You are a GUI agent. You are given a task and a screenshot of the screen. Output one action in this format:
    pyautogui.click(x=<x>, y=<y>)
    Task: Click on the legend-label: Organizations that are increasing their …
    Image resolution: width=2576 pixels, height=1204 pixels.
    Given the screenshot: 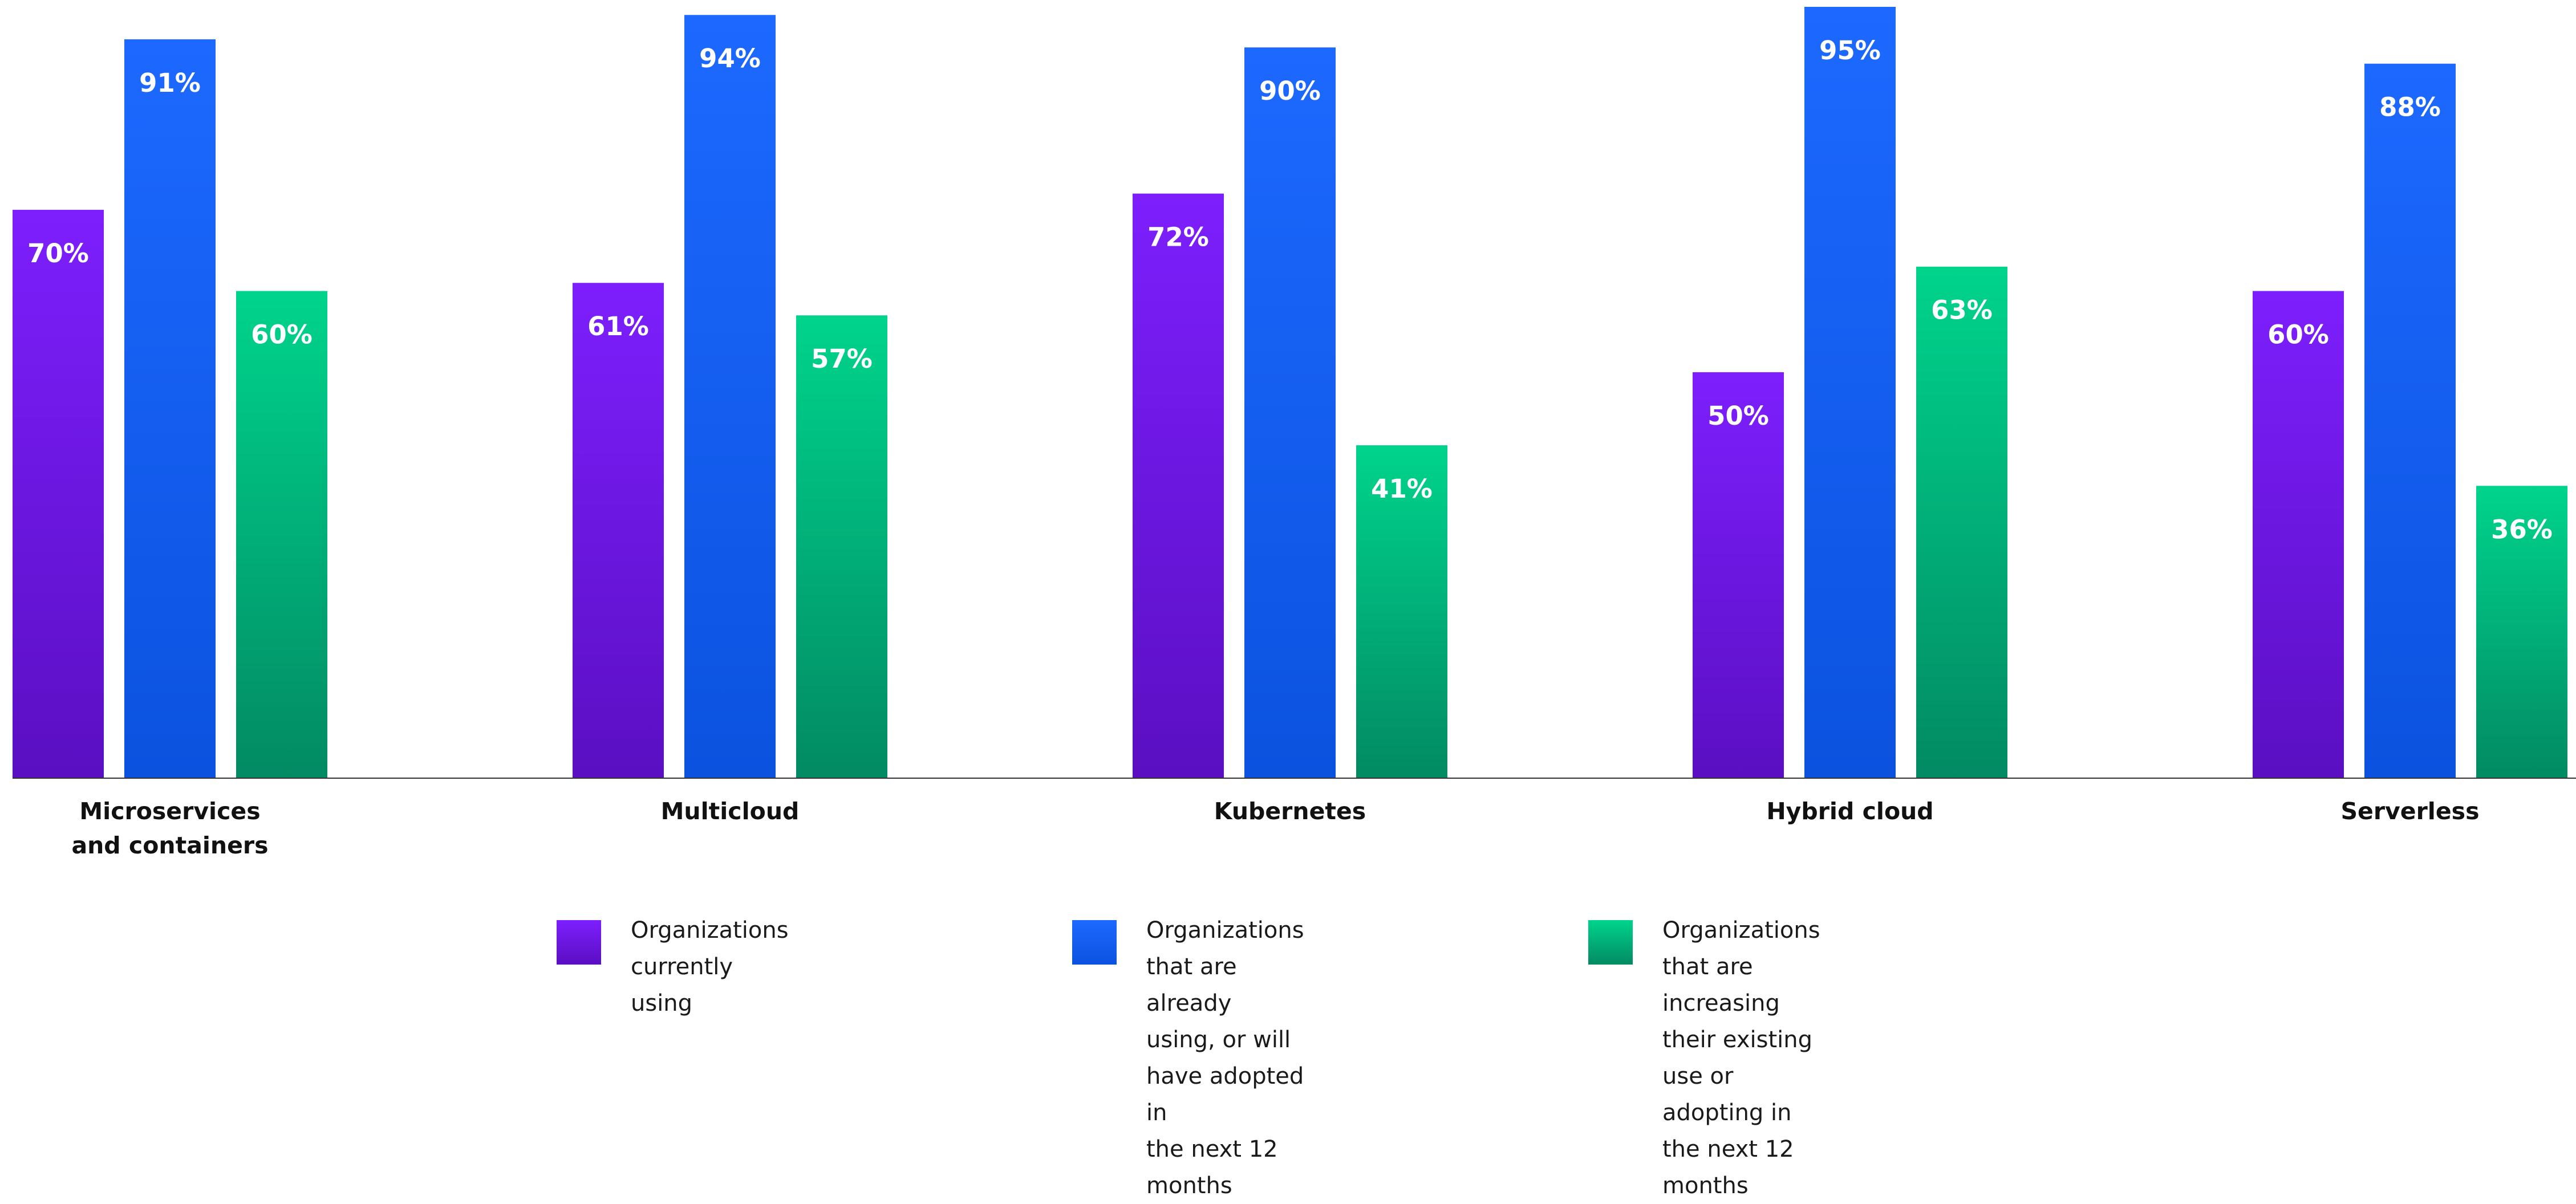 What is the action you would take?
    pyautogui.click(x=1741, y=1058)
    